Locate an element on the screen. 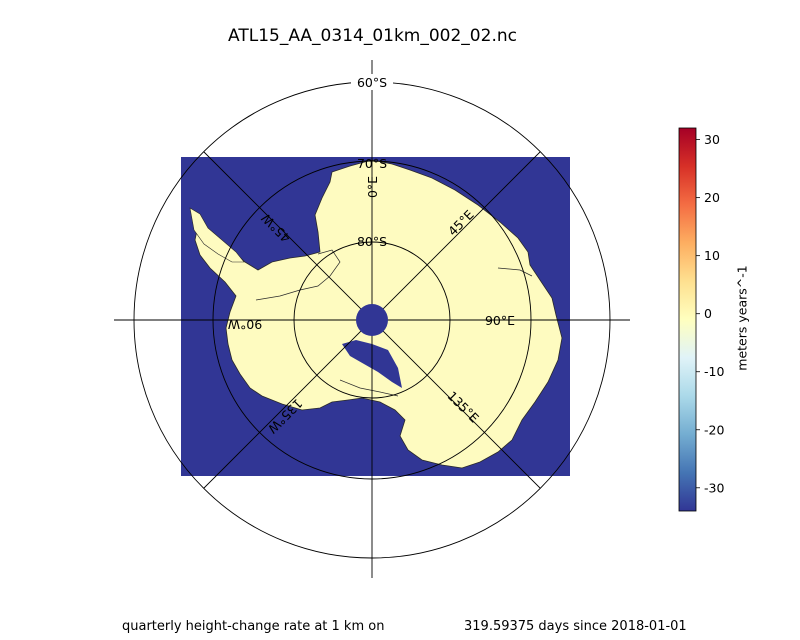 The image size is (800, 640). lon-label-90e: 90°E is located at coordinates (500, 320).